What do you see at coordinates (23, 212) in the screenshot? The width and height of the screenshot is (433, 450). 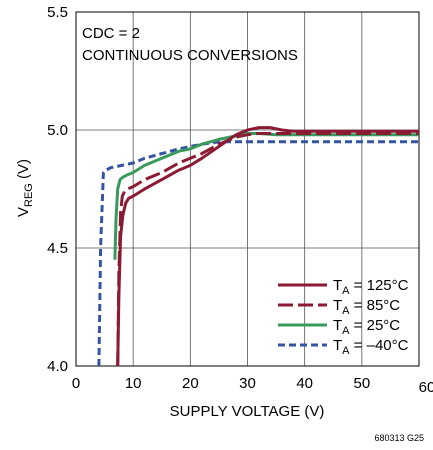 I see `y-axis-title-main: V` at bounding box center [23, 212].